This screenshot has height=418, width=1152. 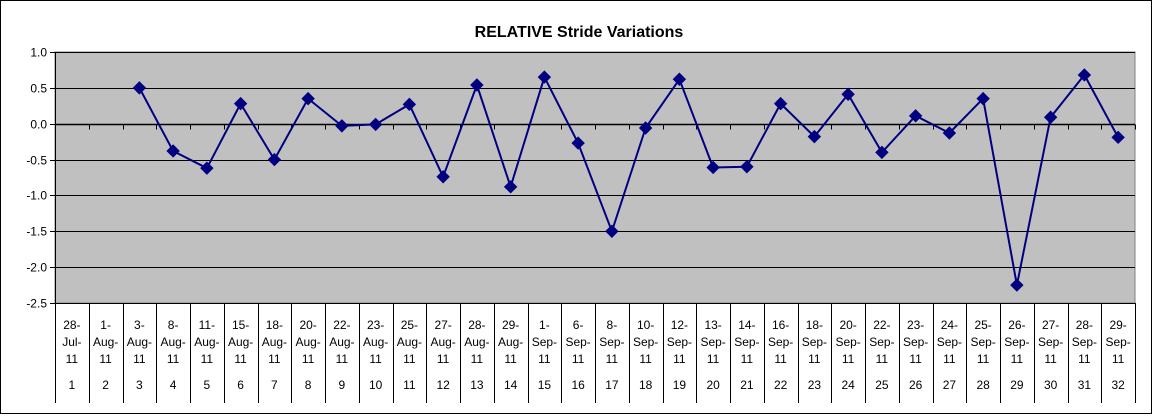 I want to click on x-category-index-label: 30, so click(x=1051, y=385).